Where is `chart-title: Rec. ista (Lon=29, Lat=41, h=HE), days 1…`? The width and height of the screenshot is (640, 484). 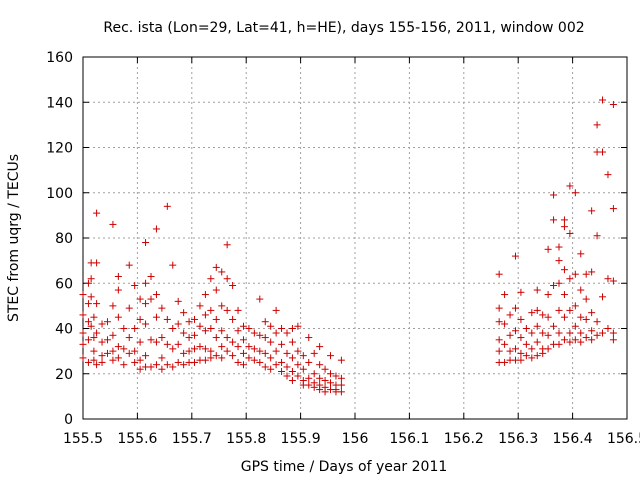 chart-title: Rec. ista (Lon=29, Lat=41, h=HE), days 1… is located at coordinates (343, 28).